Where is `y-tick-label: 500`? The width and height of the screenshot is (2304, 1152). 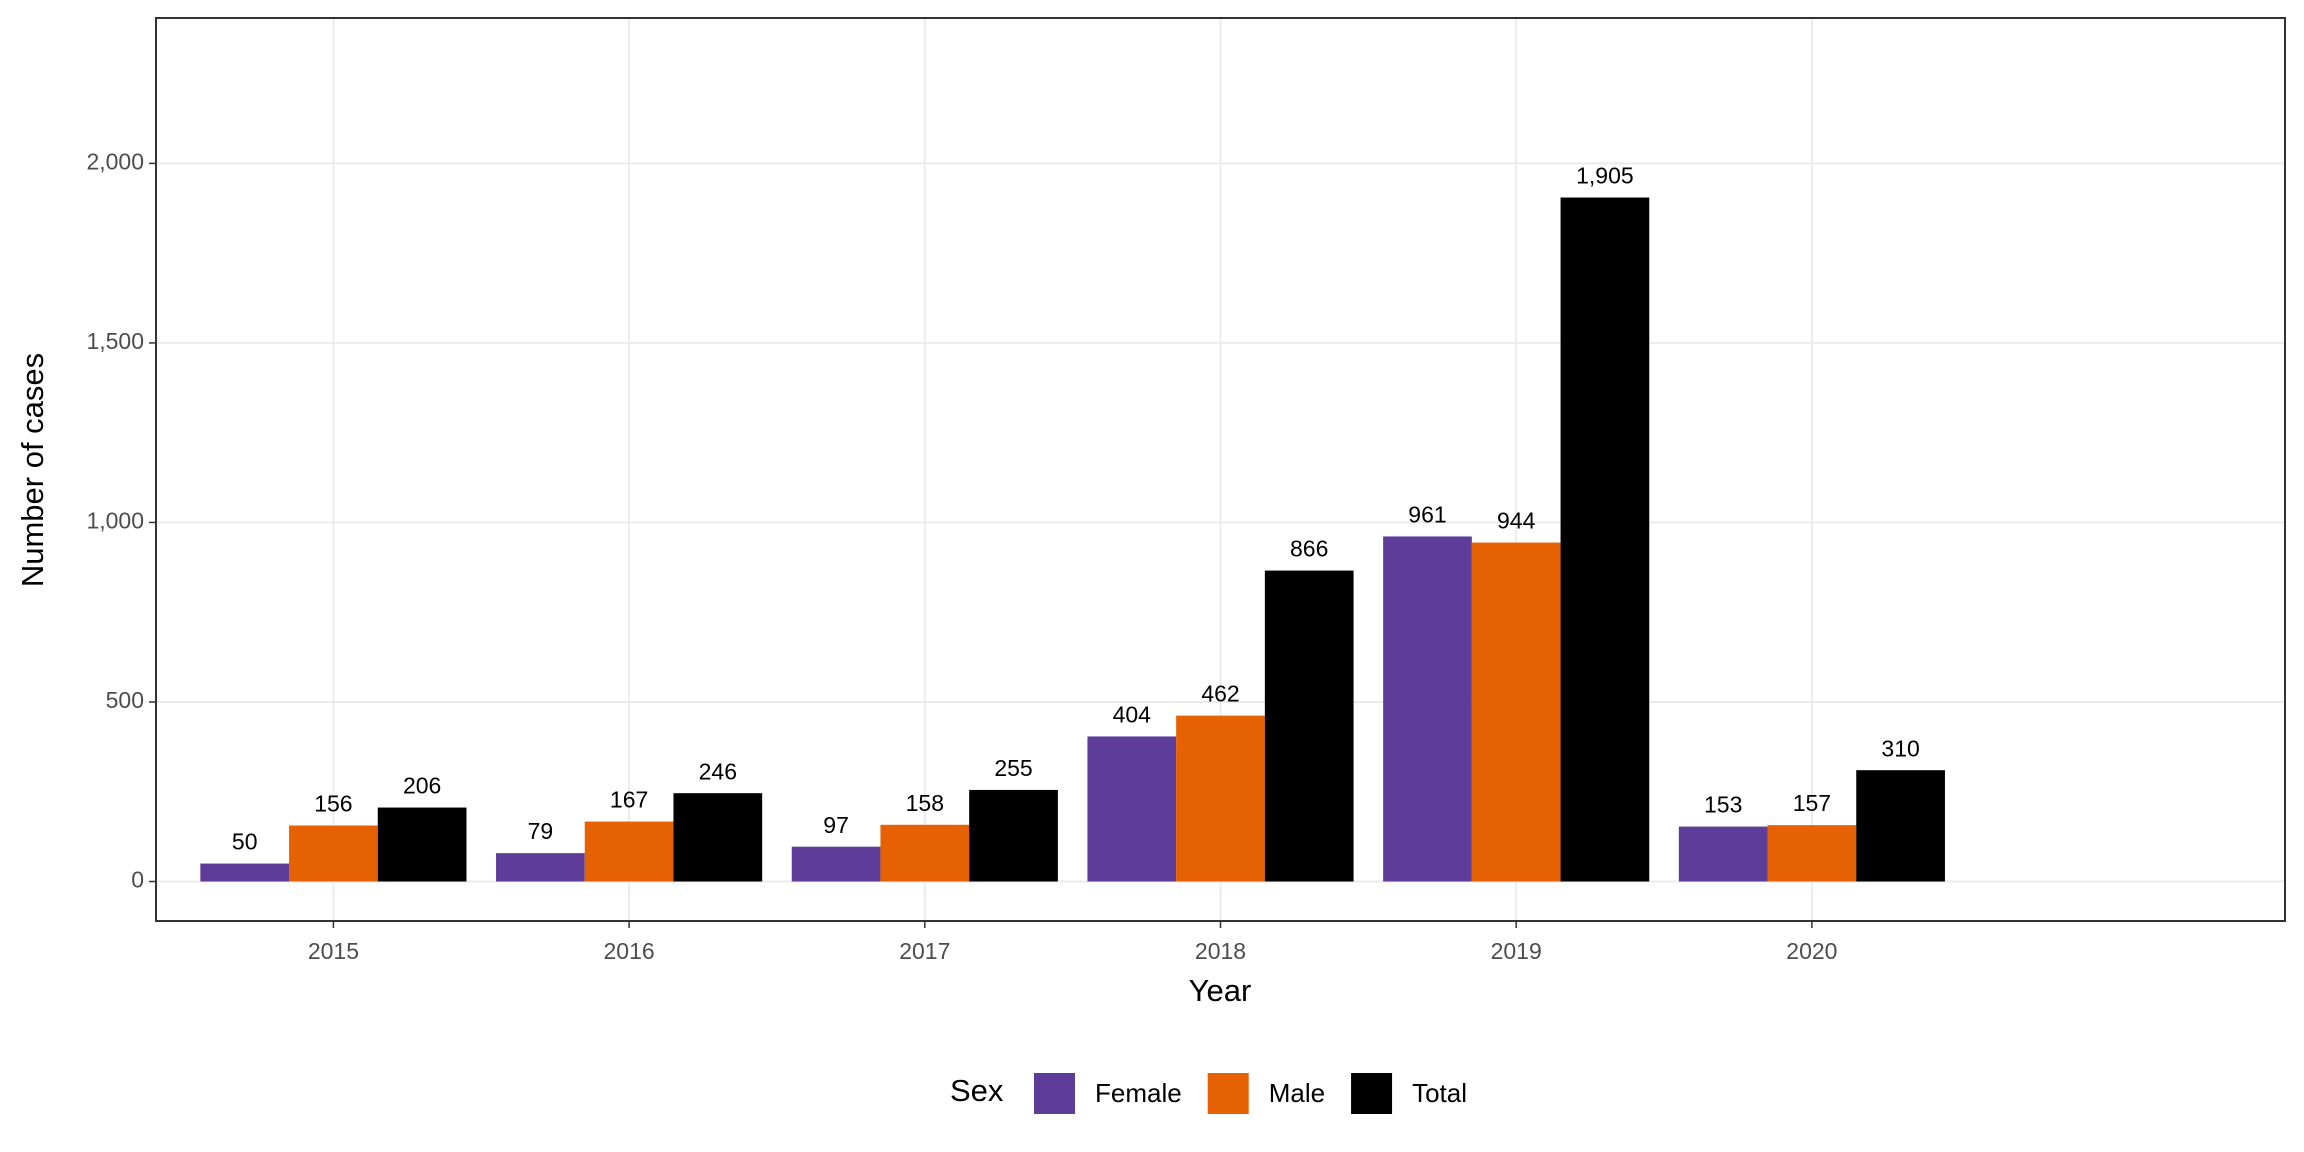
y-tick-label: 500 is located at coordinates (125, 700).